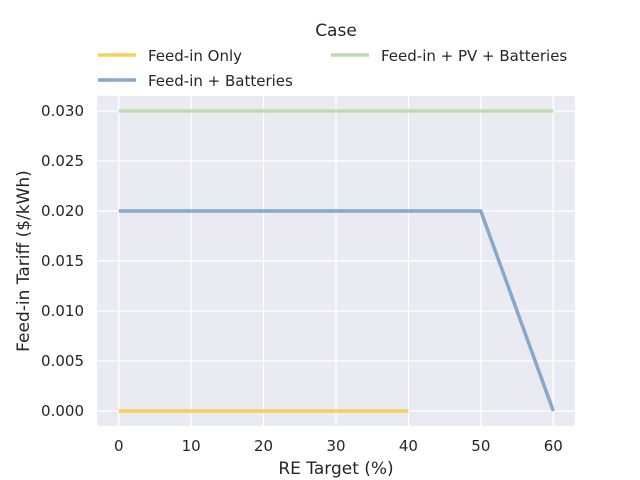 The width and height of the screenshot is (640, 480). I want to click on y-tick-label: 0.005, so click(62, 361).